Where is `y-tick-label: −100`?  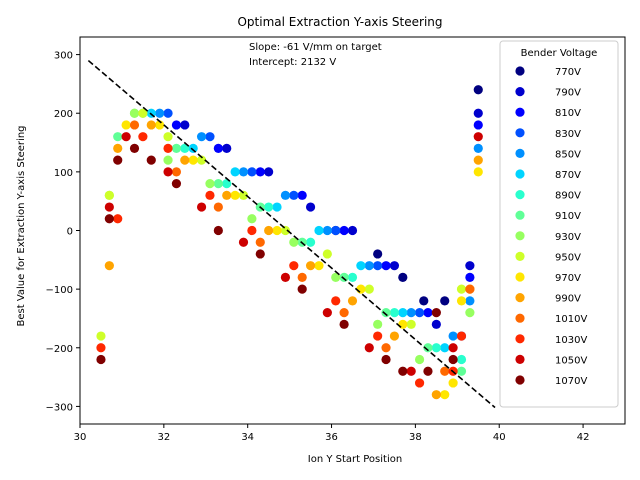 y-tick-label: −100 is located at coordinates (59, 290).